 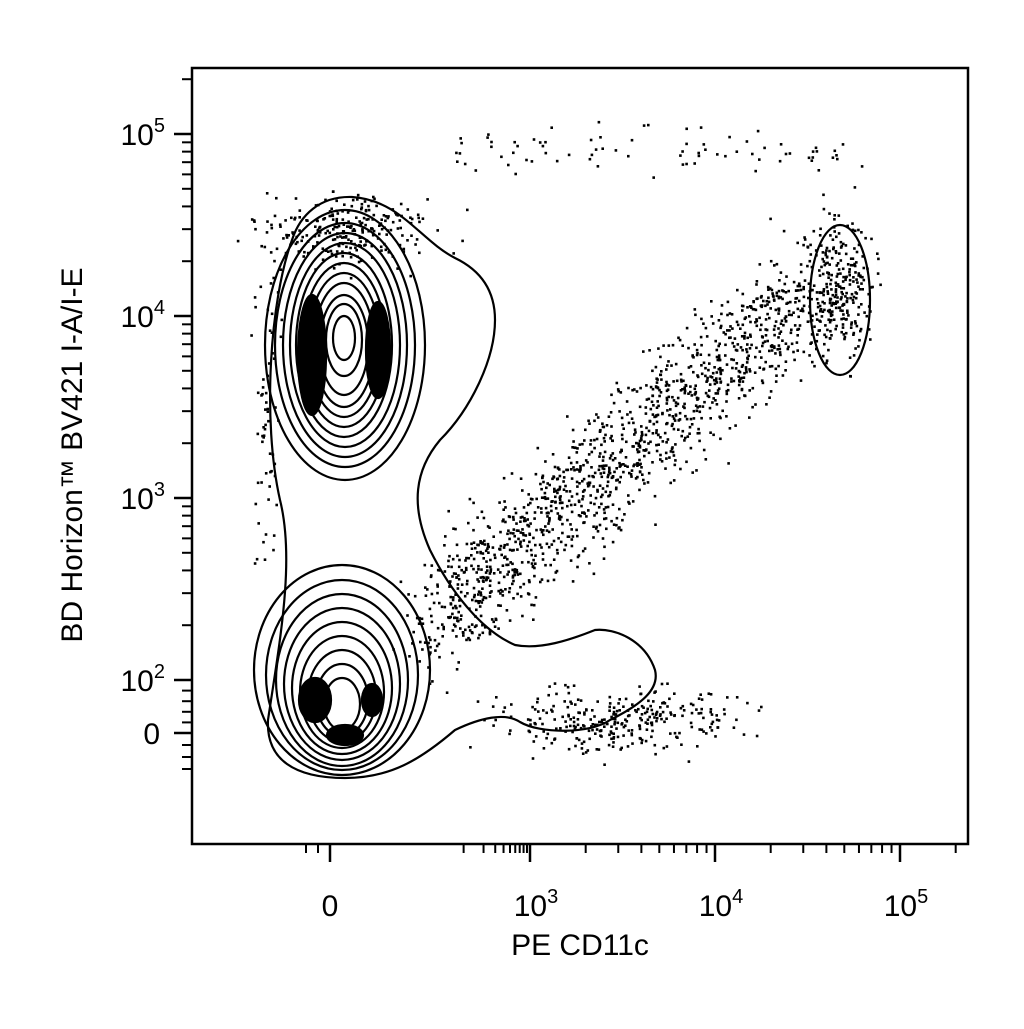 What do you see at coordinates (631, 883) in the screenshot?
I see `x-axis: 0 103 104 105` at bounding box center [631, 883].